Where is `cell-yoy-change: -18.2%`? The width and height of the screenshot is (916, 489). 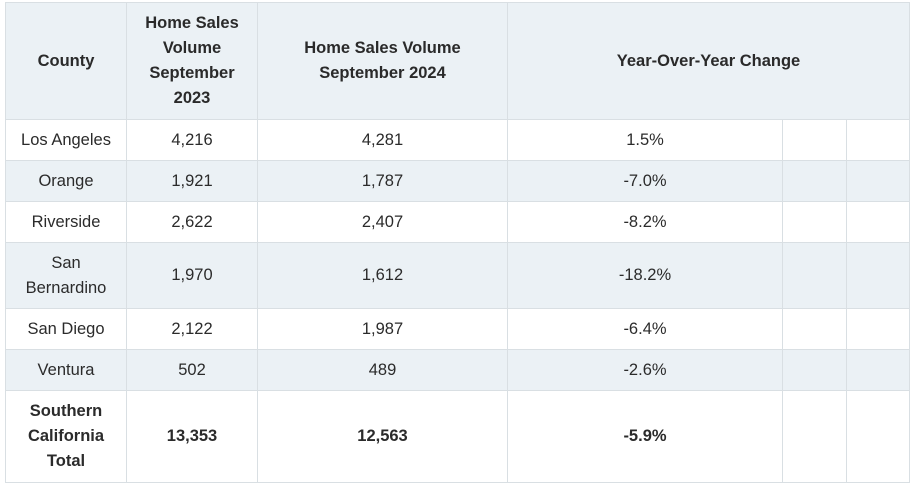
cell-yoy-change: -18.2% is located at coordinates (645, 275).